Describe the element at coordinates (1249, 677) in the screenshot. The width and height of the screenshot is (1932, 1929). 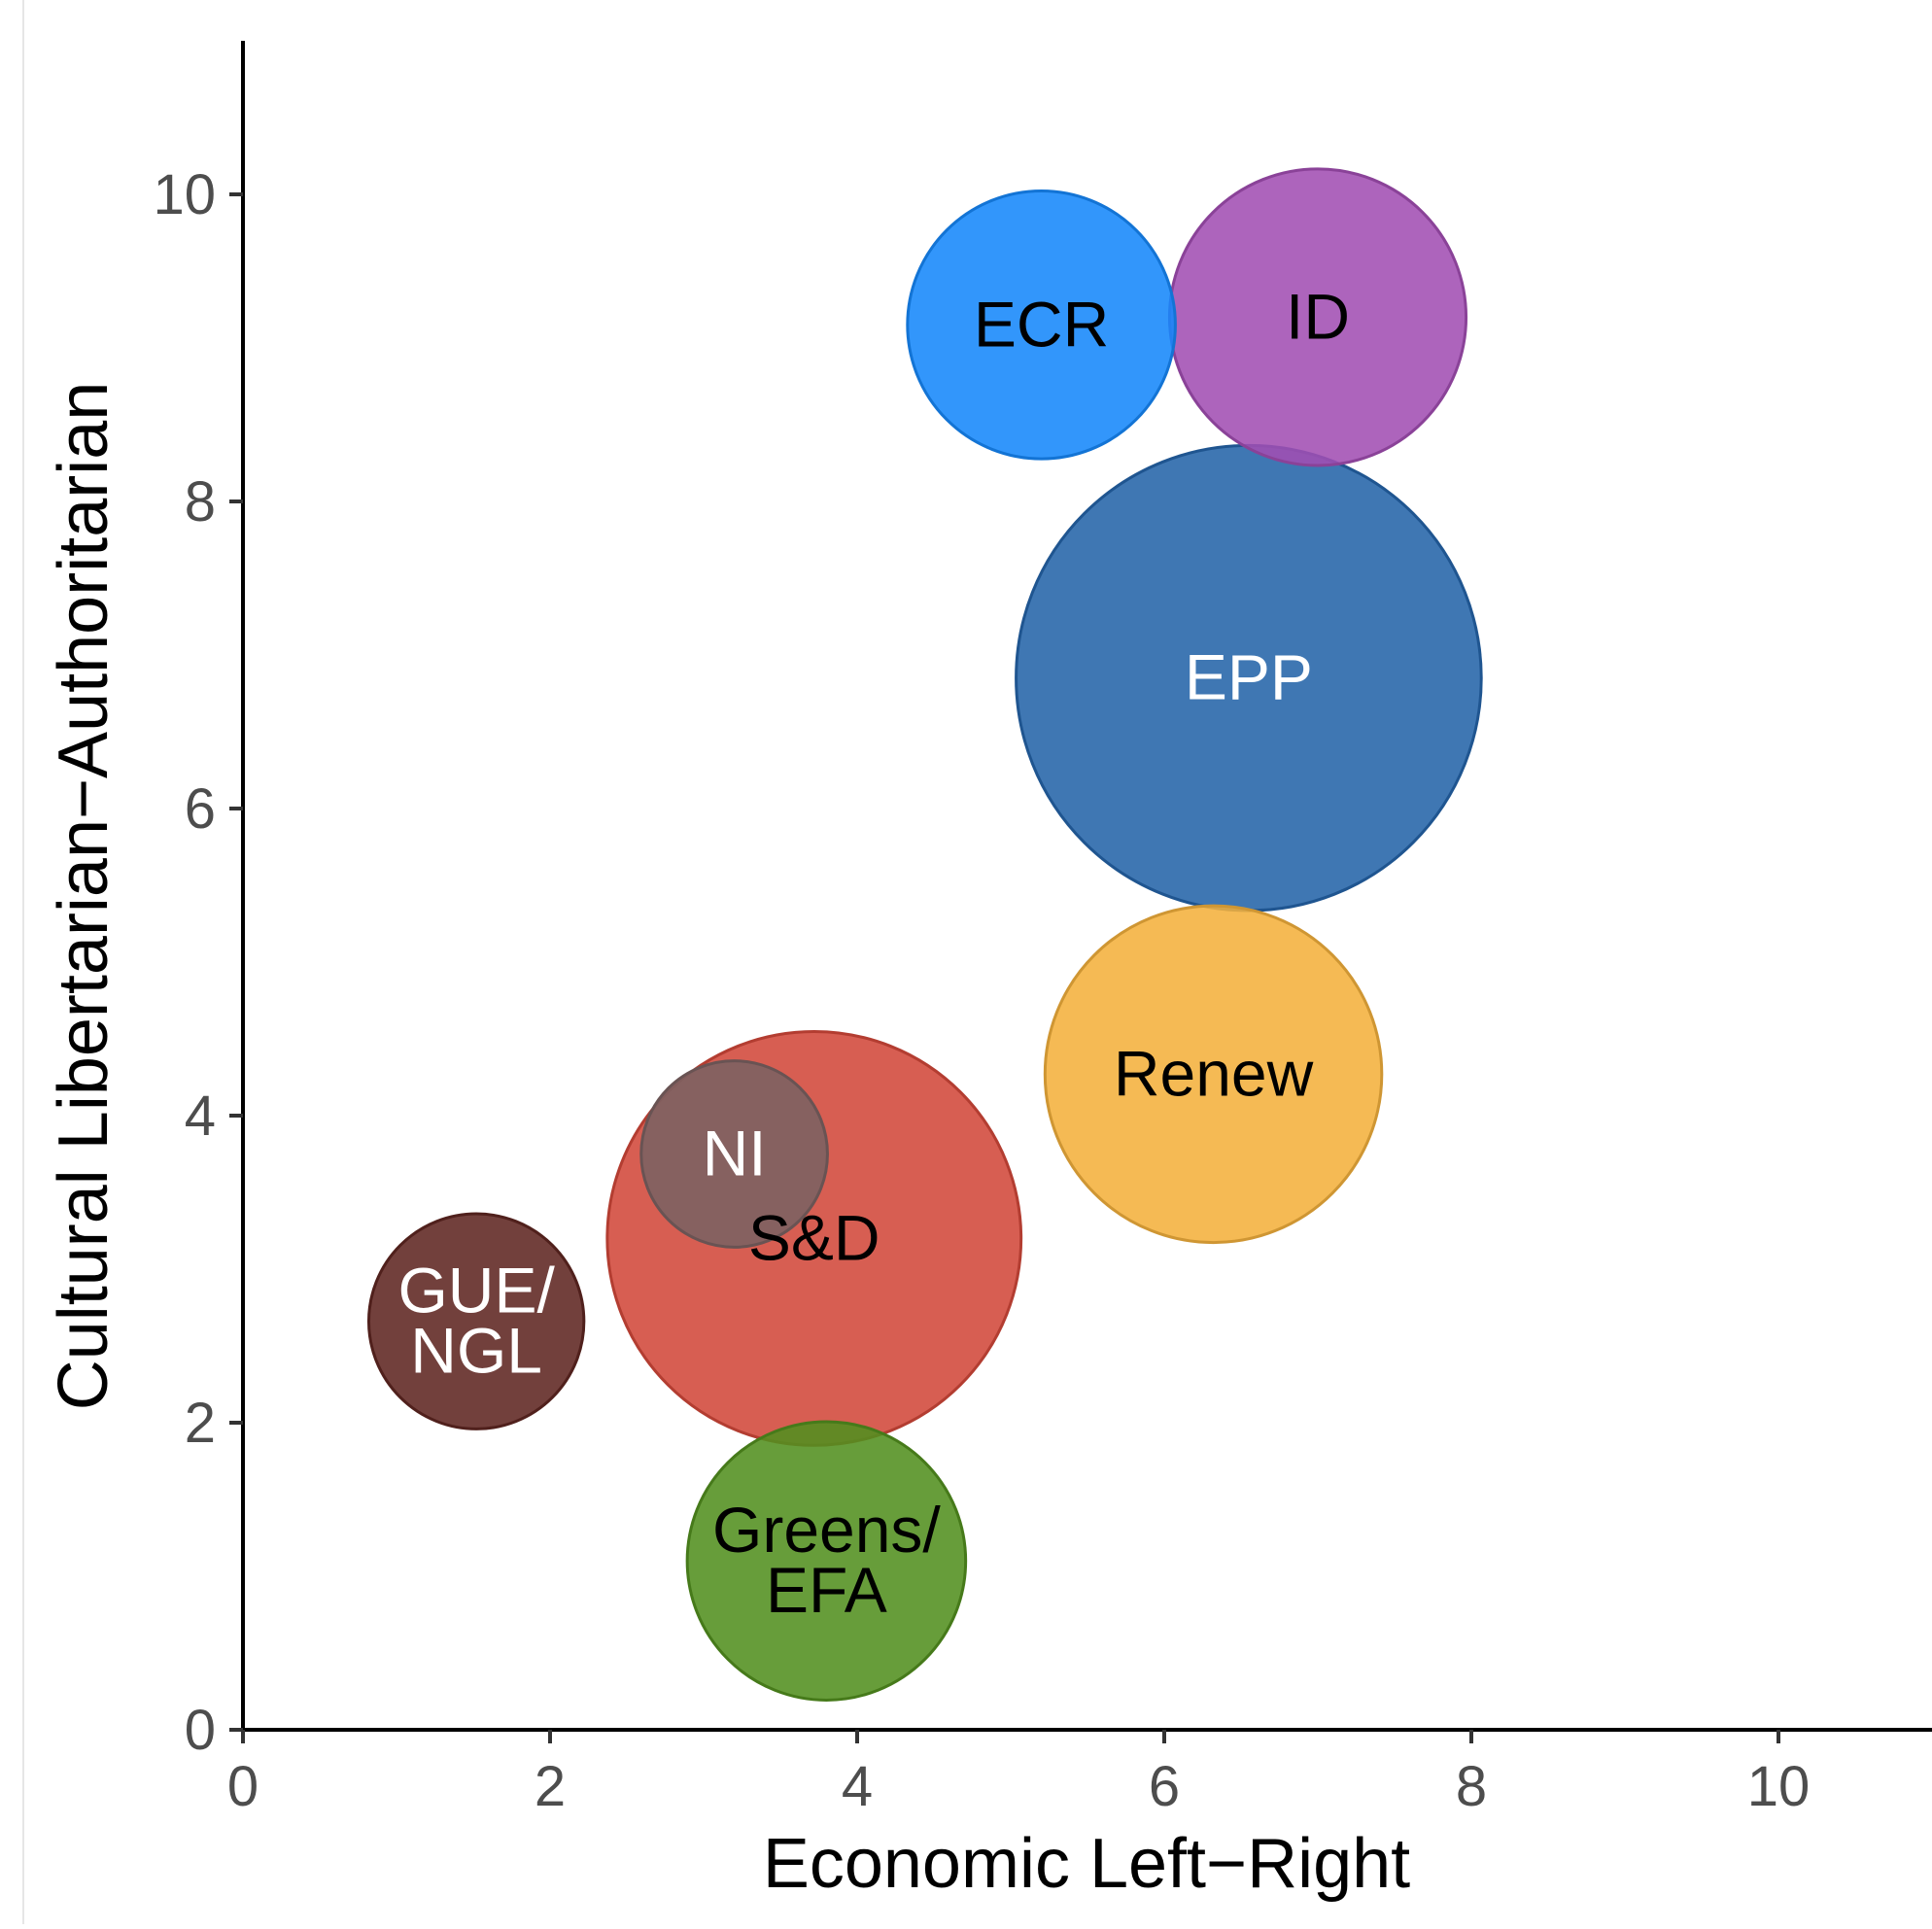
I see `bubble-label-epp: EPP` at that location.